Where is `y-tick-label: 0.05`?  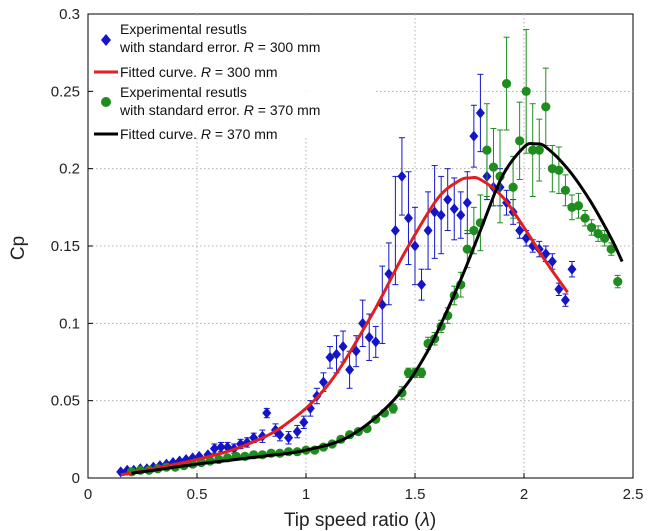 y-tick-label: 0.05 is located at coordinates (65, 401).